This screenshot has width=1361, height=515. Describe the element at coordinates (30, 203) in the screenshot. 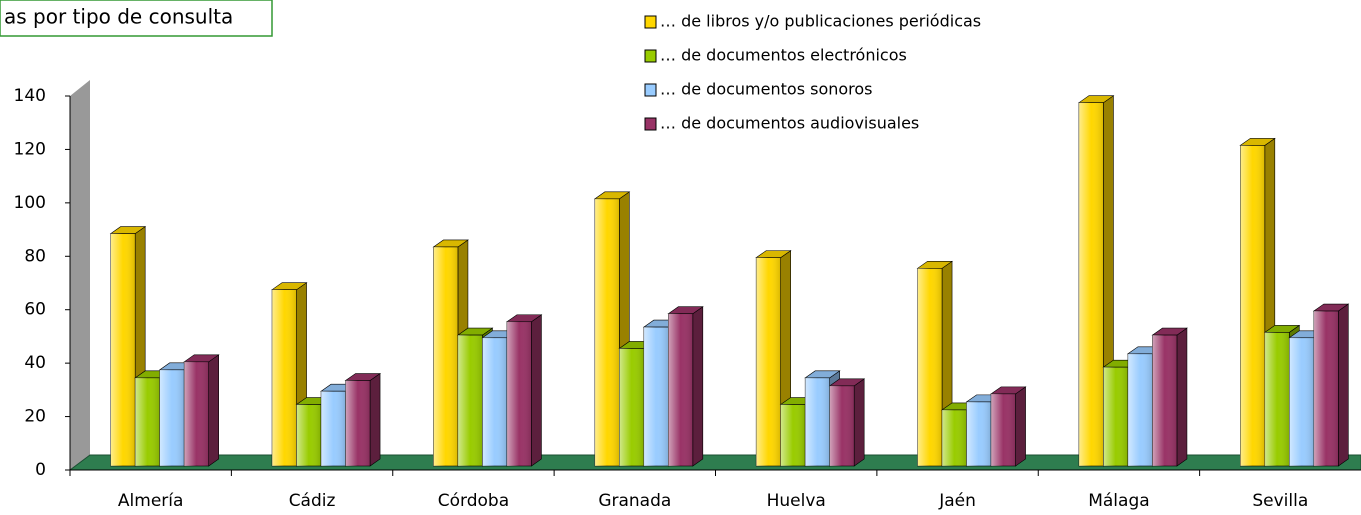

I see `y-tick-label: 100` at that location.